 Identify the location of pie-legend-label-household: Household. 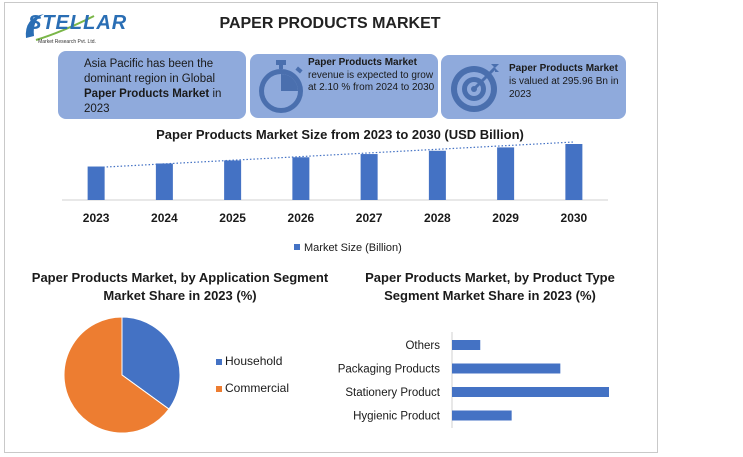
(253, 361).